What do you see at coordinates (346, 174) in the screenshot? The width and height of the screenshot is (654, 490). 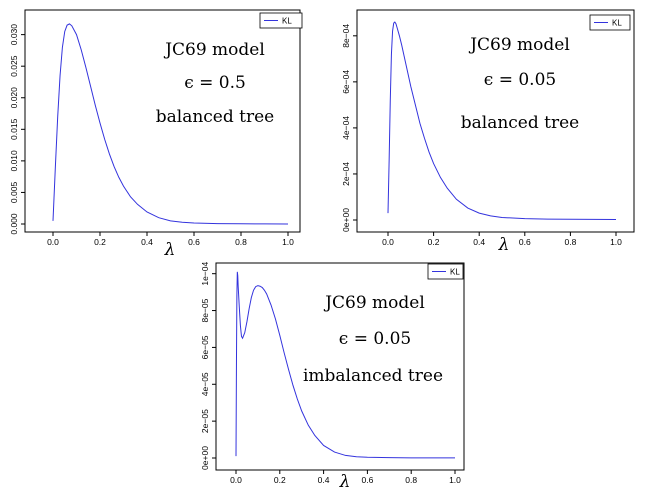 I see `y-tick-label: 2e−04` at bounding box center [346, 174].